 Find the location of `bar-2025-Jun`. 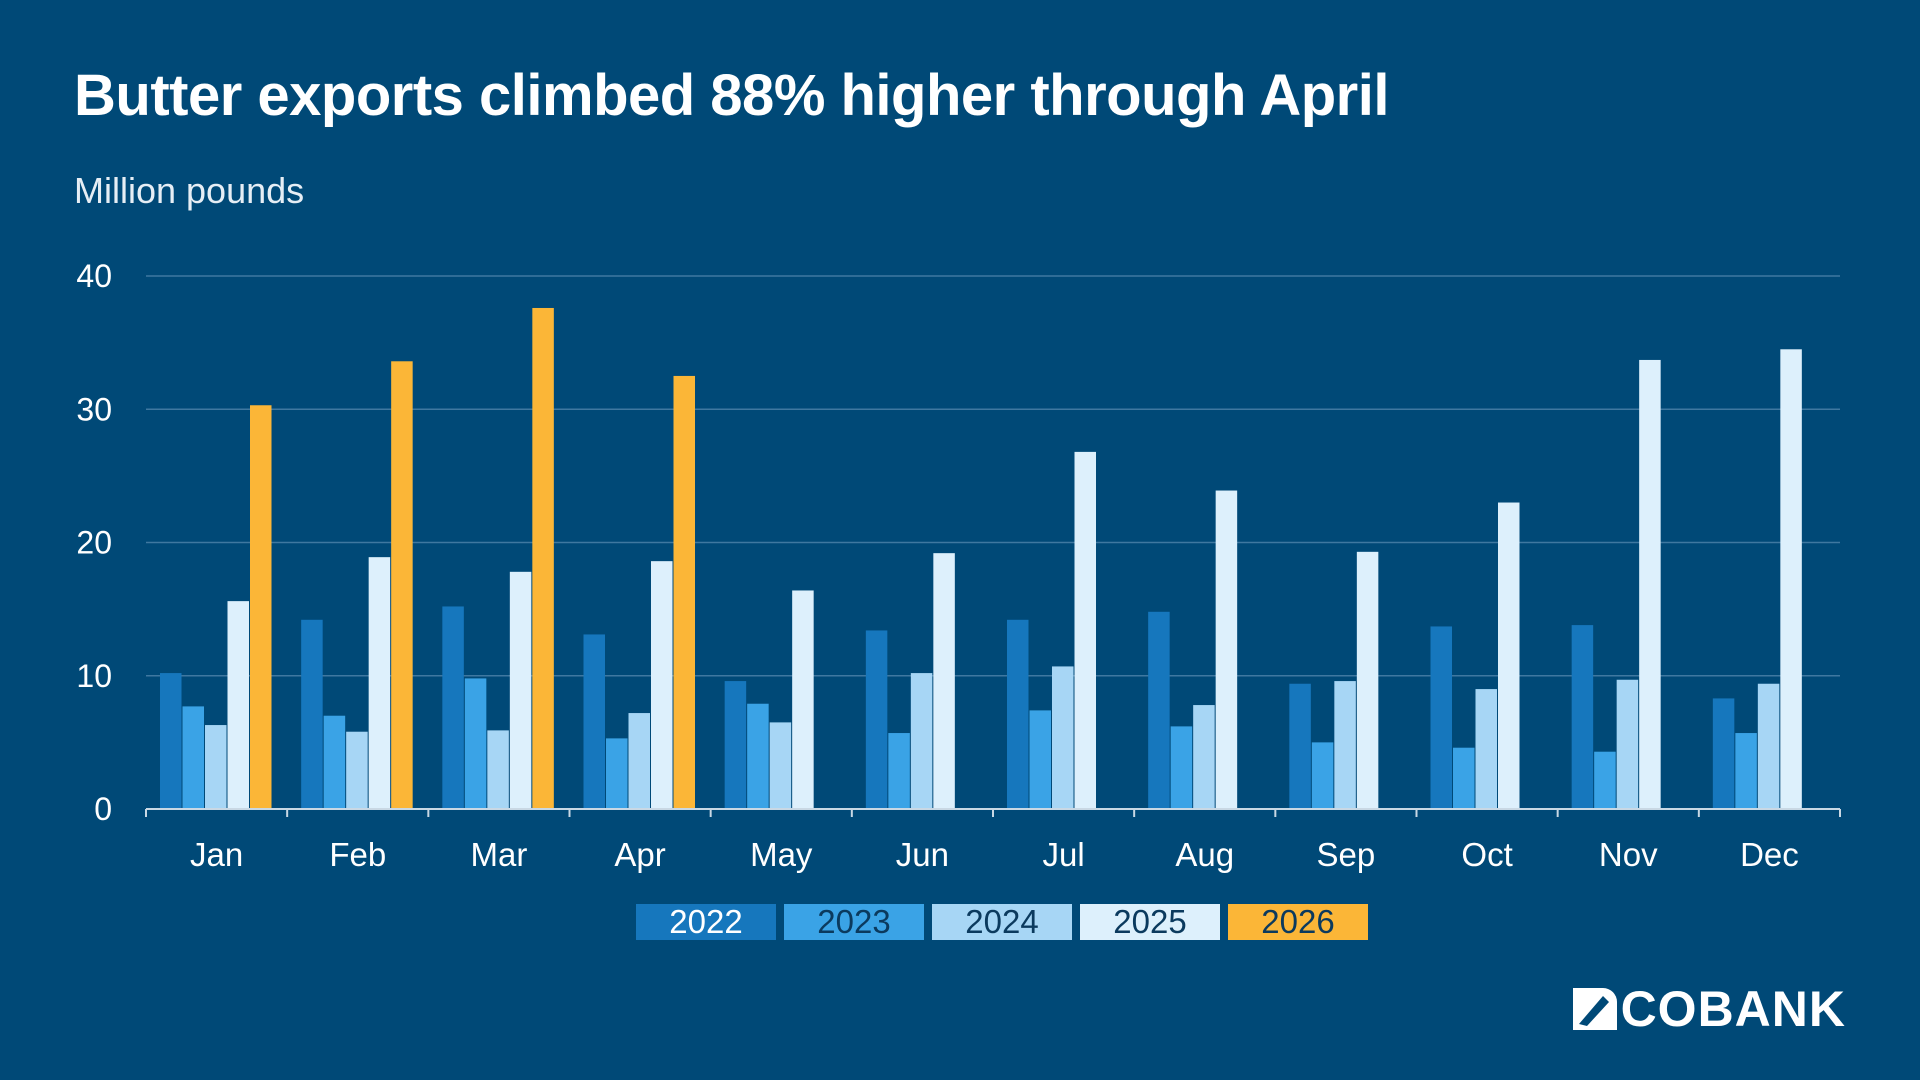

bar-2025-Jun is located at coordinates (944, 681).